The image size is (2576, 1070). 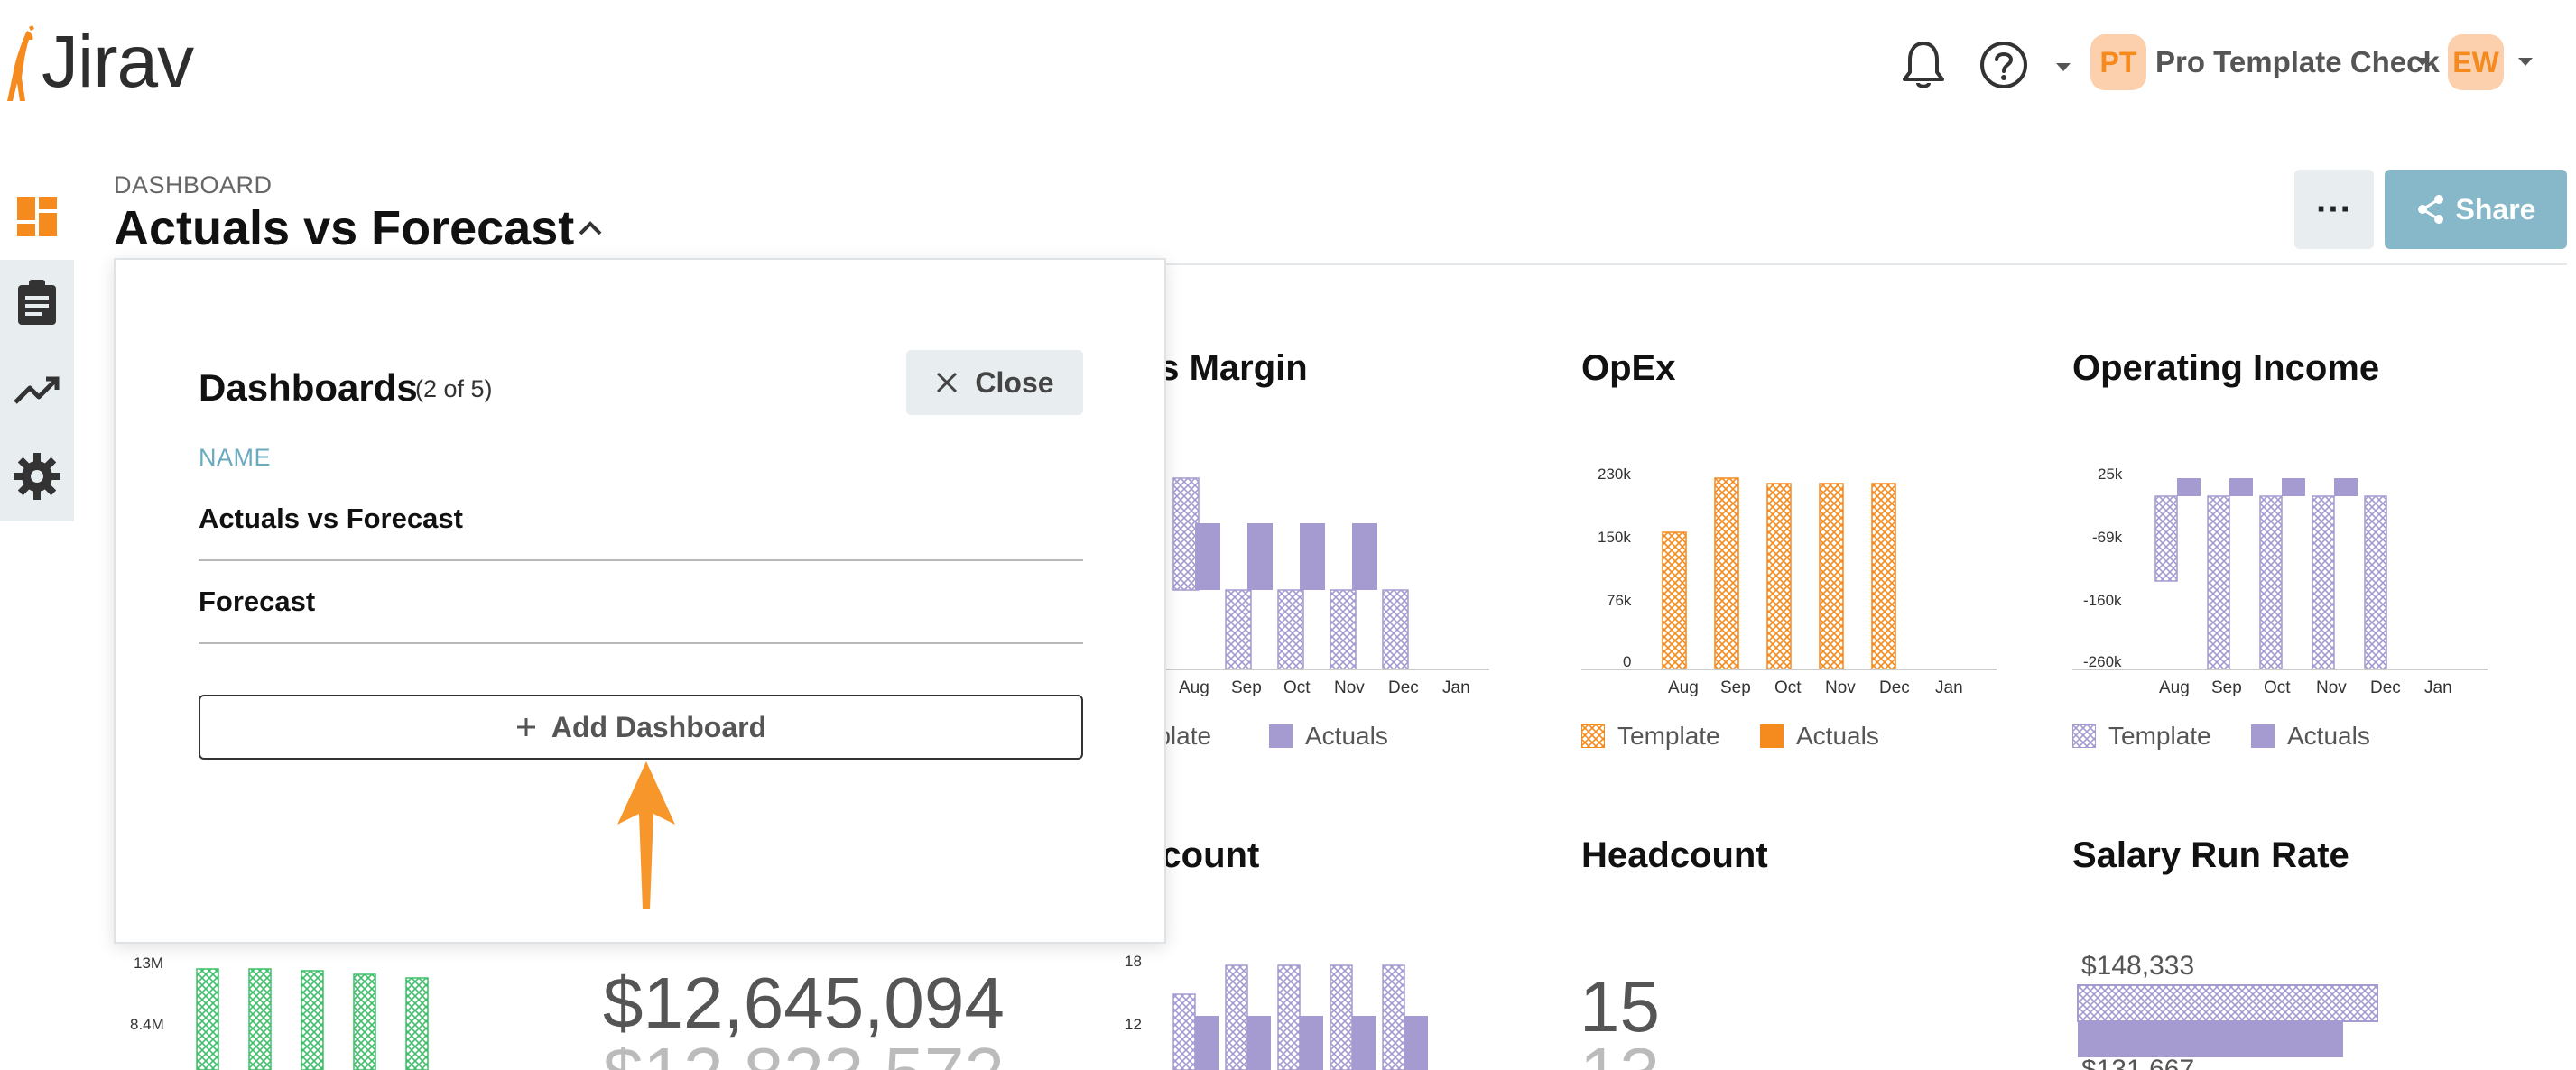 I want to click on trend-icon, so click(x=37, y=390).